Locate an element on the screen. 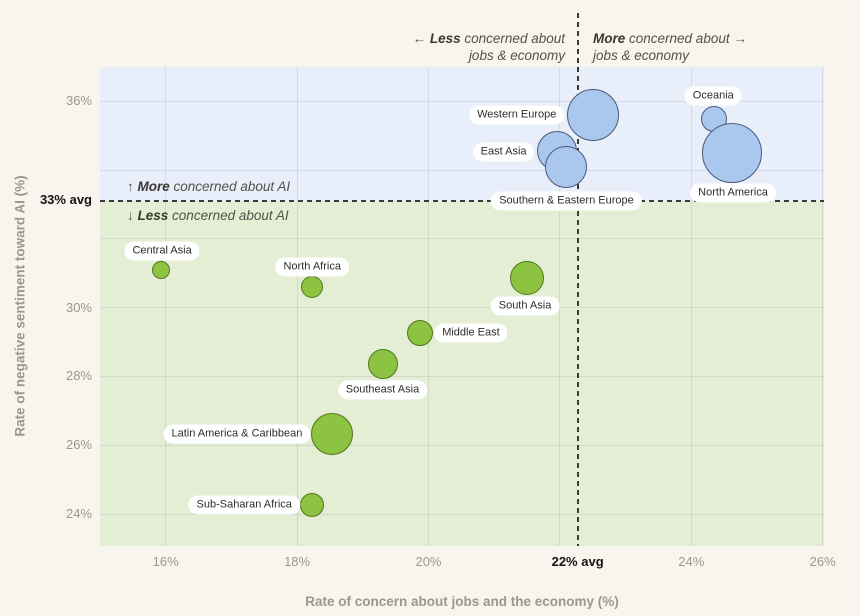 The width and height of the screenshot is (860, 616). region-label-middle-east: Middle East is located at coordinates (471, 333).